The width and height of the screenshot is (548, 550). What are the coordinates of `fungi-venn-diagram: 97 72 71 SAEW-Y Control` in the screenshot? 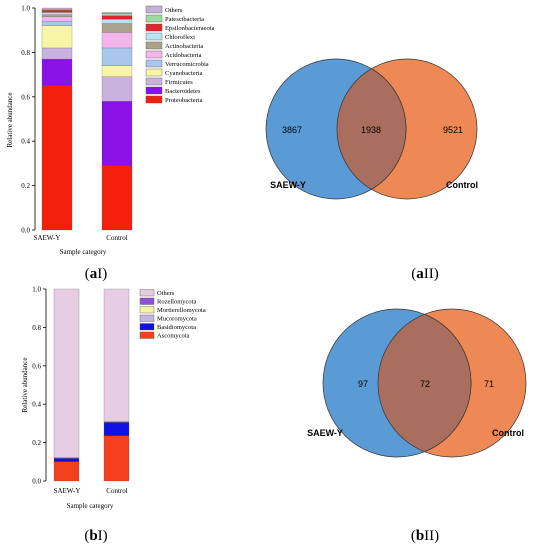 It's located at (417, 383).